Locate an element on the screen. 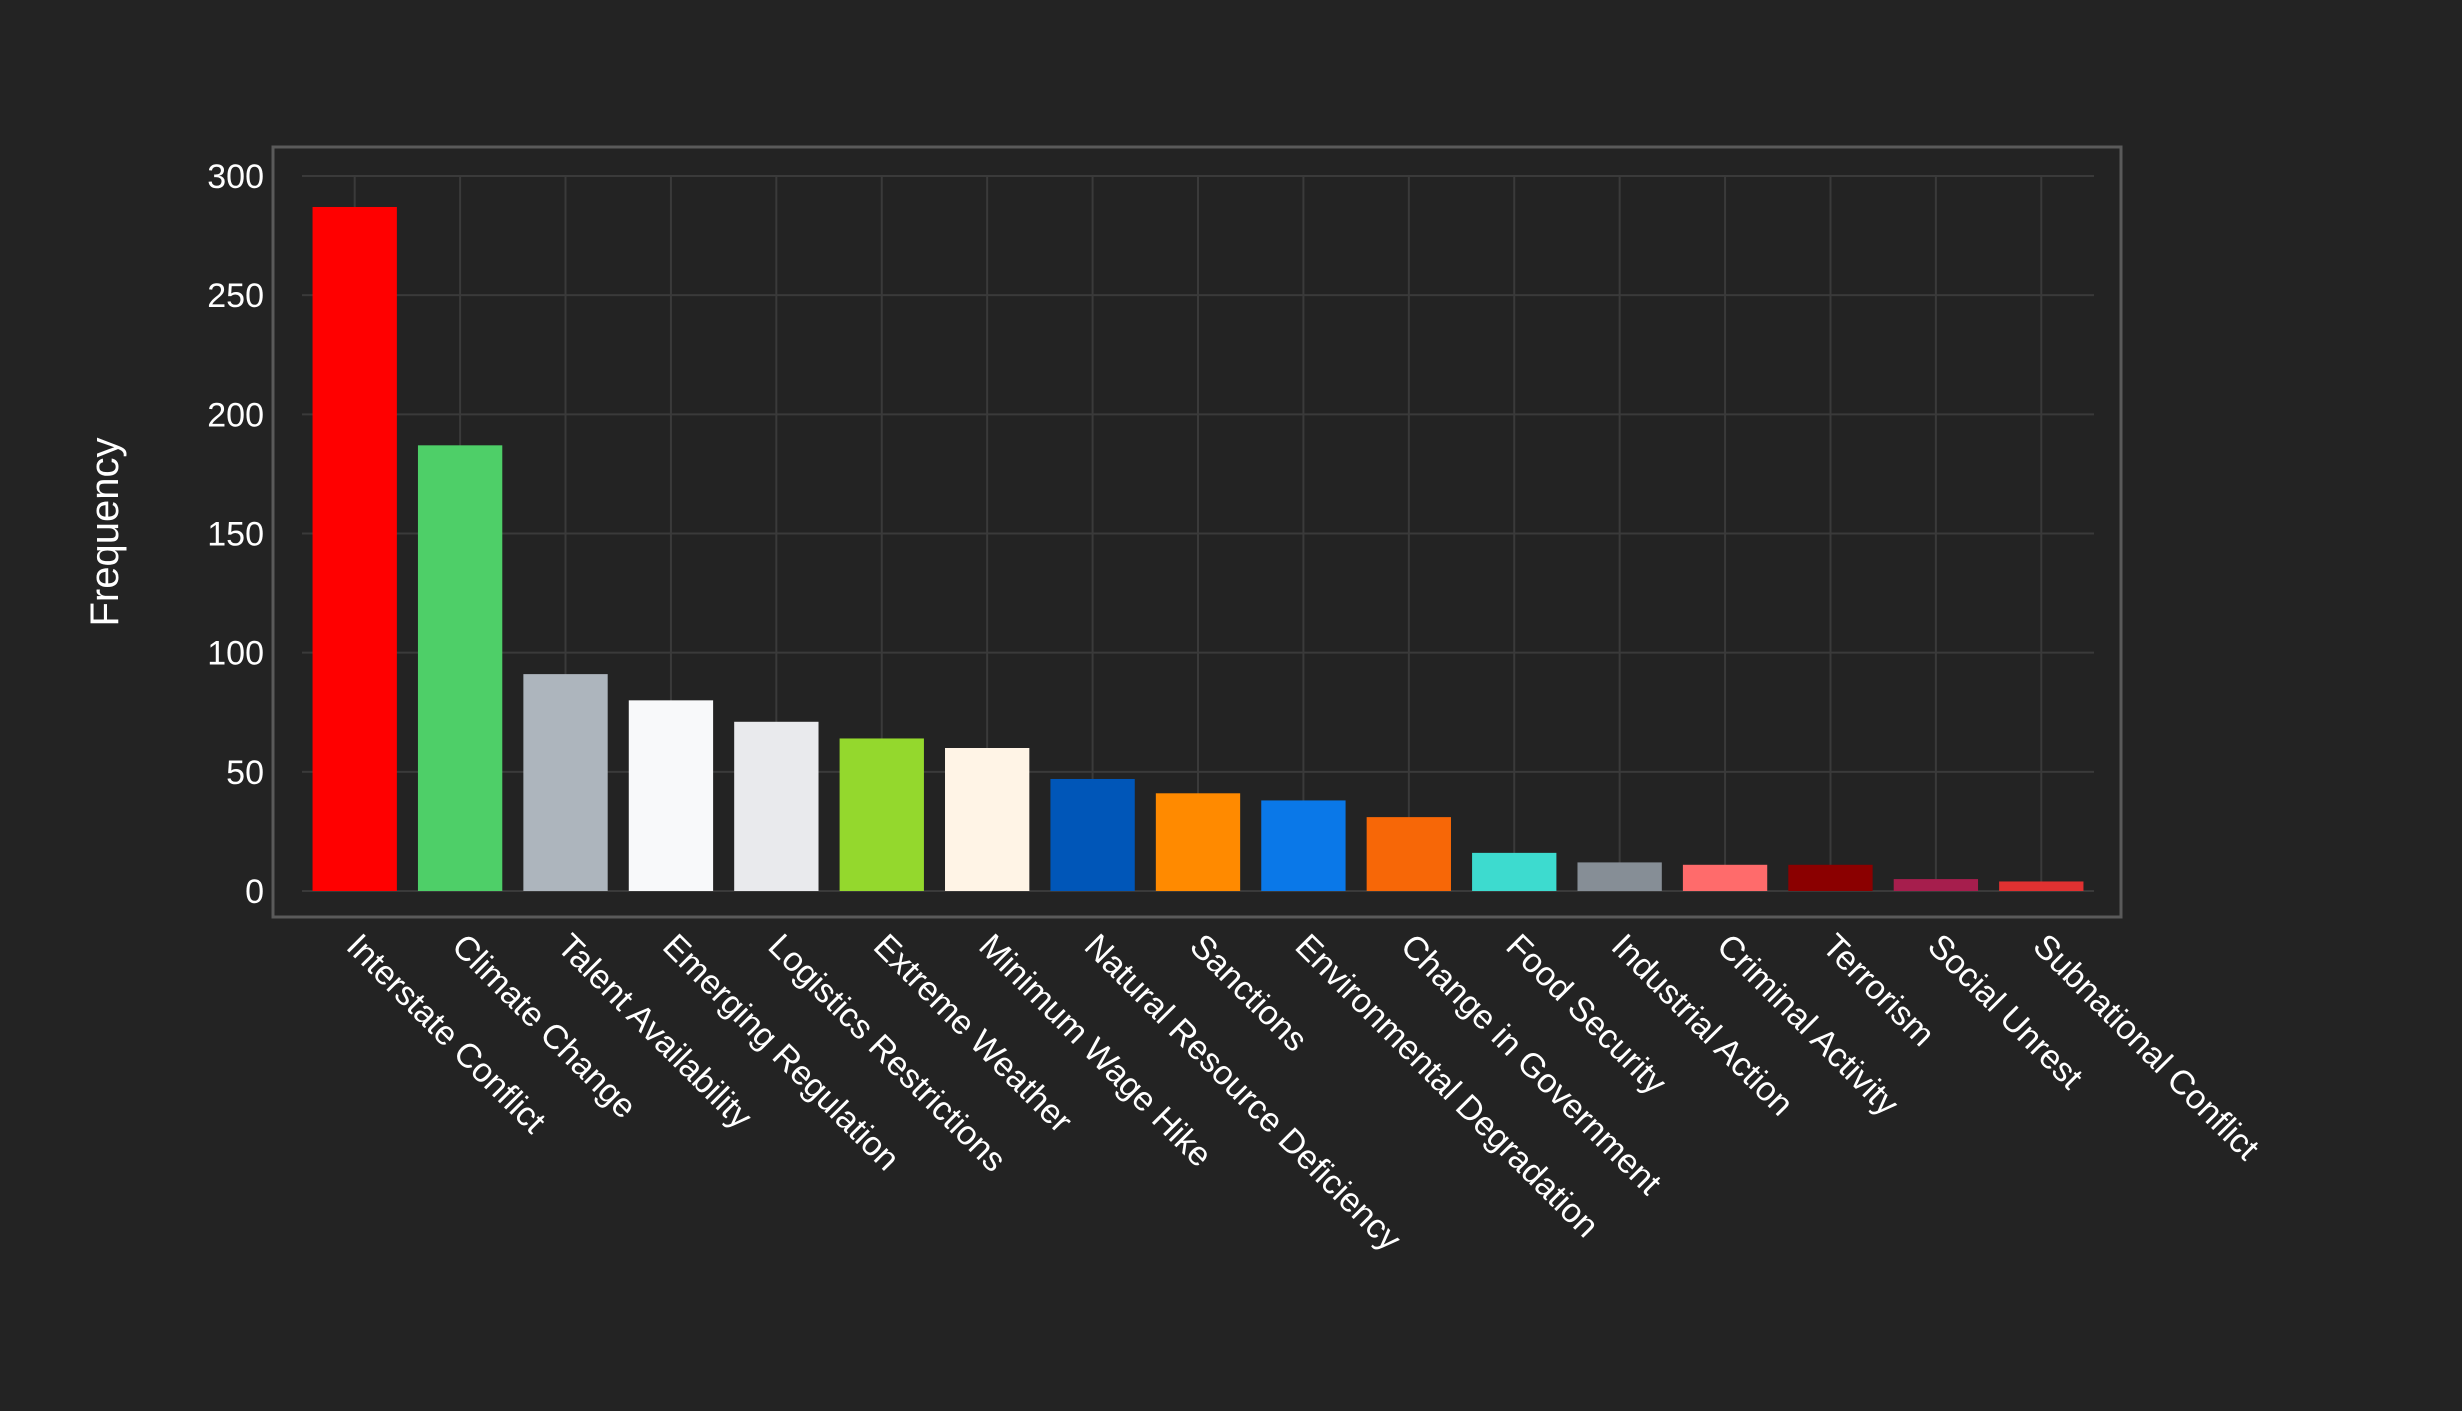 Image resolution: width=2462 pixels, height=1411 pixels. x-tick-label: Criminal Activity is located at coordinates (1807, 1025).